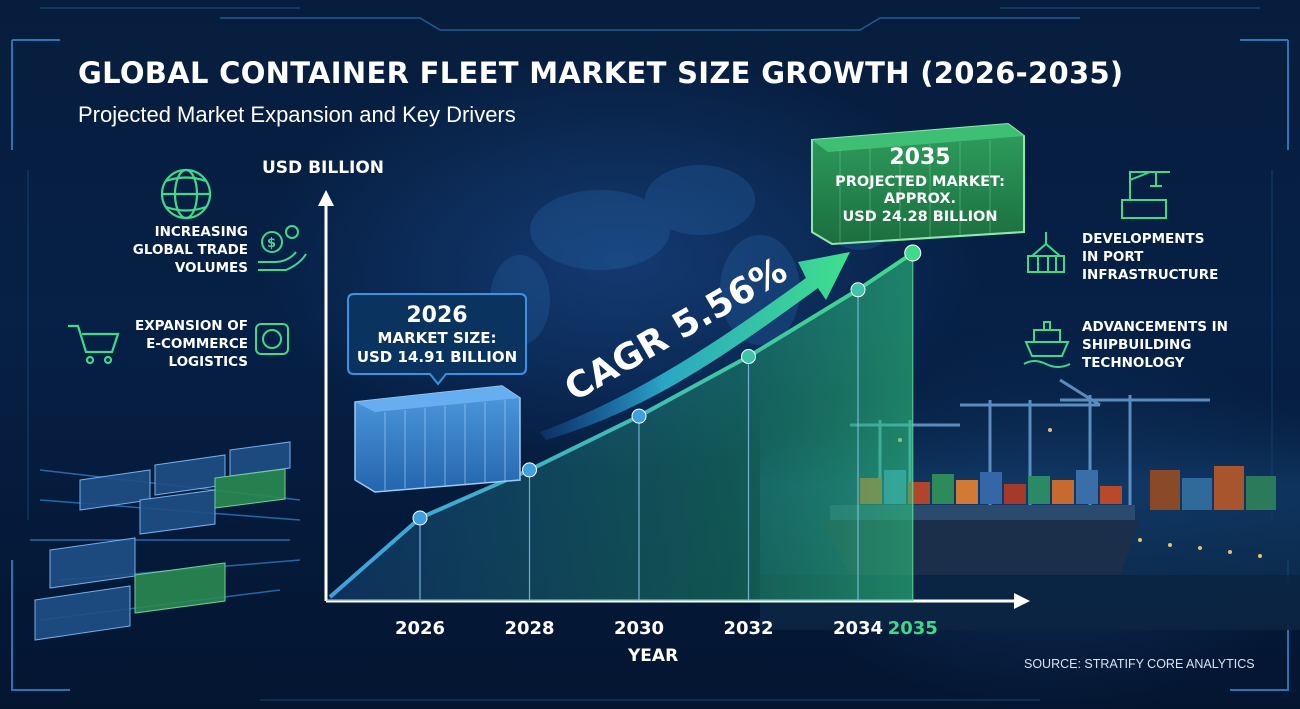 The height and width of the screenshot is (709, 1300). I want to click on driver-line: GLOBAL TRADE, so click(190, 250).